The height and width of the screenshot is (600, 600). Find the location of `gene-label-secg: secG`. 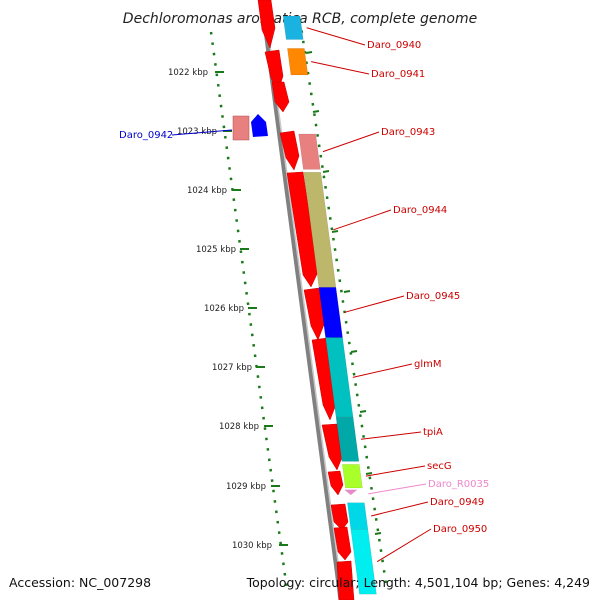

gene-label-secg: secG is located at coordinates (439, 466).